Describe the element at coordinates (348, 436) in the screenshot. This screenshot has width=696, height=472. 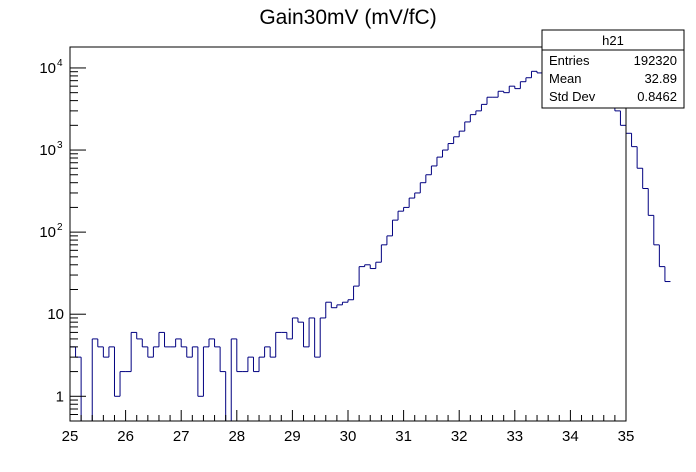
I see `x-tick-label: 30` at that location.